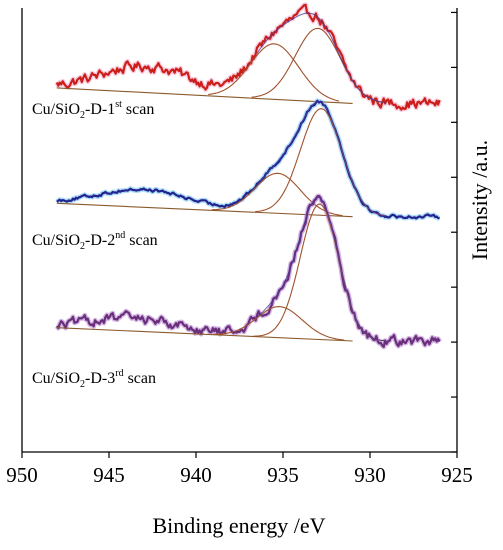 Image resolution: width=503 pixels, height=550 pixels. I want to click on series-2-envelope, so click(321, 159).